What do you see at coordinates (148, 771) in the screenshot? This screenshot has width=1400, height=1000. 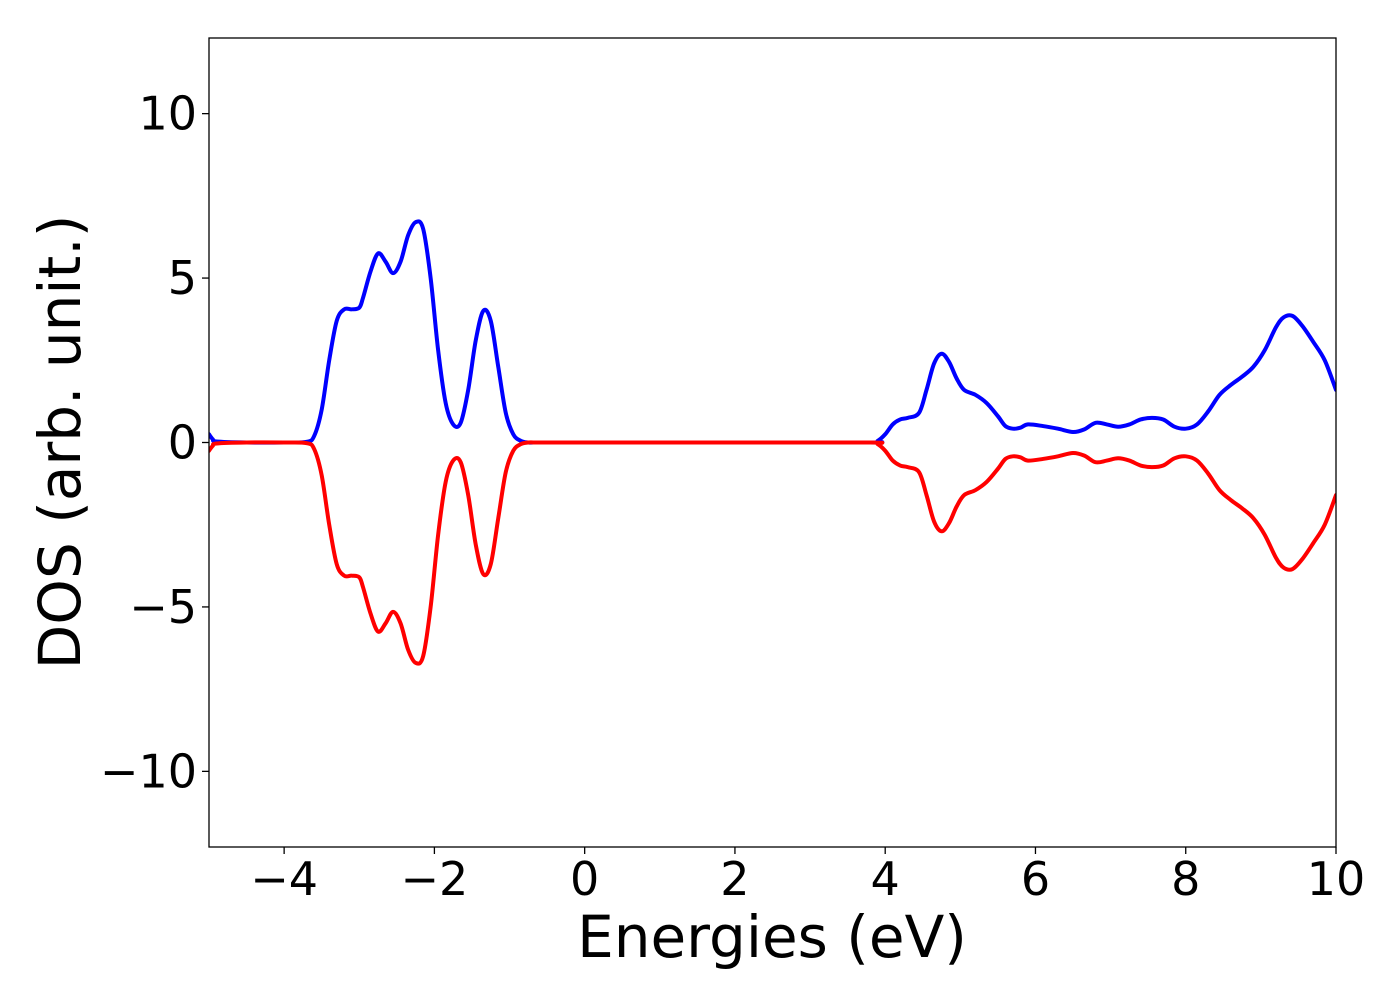 I see `y-tick-label: −10` at bounding box center [148, 771].